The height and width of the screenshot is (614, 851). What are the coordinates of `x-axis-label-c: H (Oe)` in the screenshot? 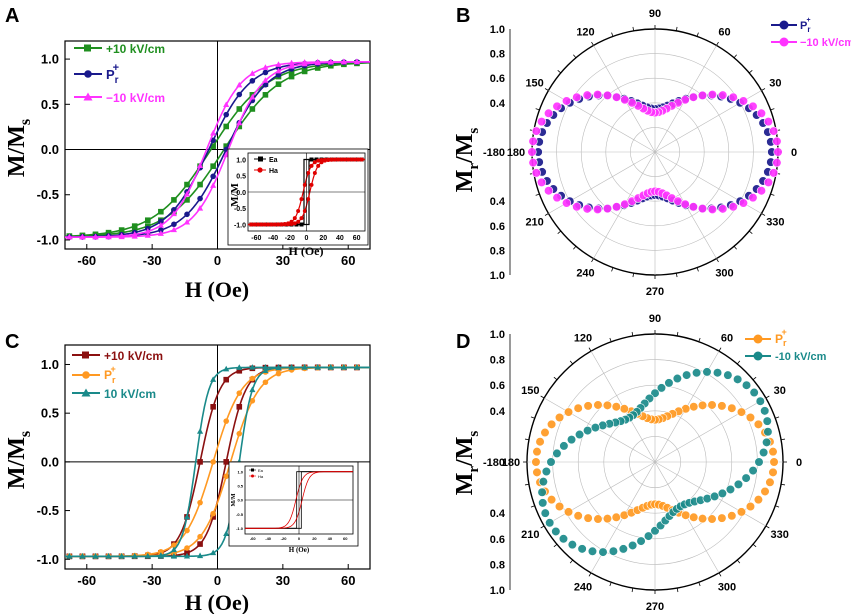 It's located at (217, 602).